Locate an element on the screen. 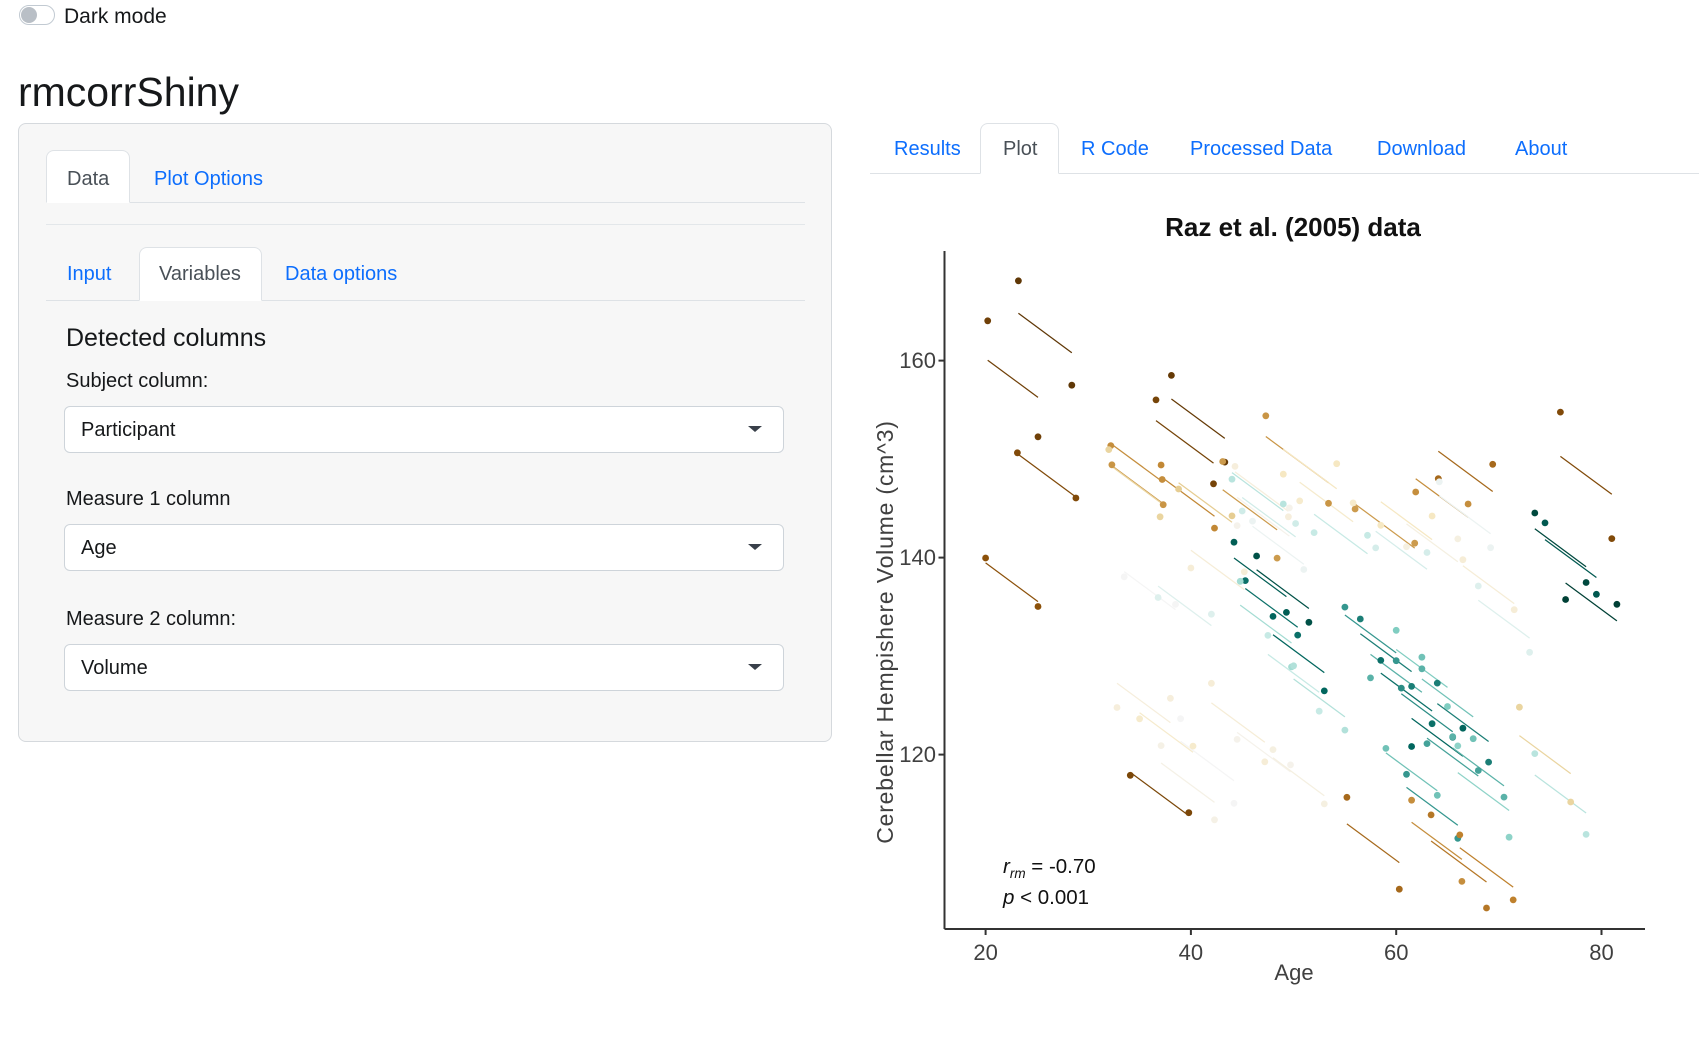 This screenshot has width=1699, height=1059. svg-text: 140 is located at coordinates (917, 557).